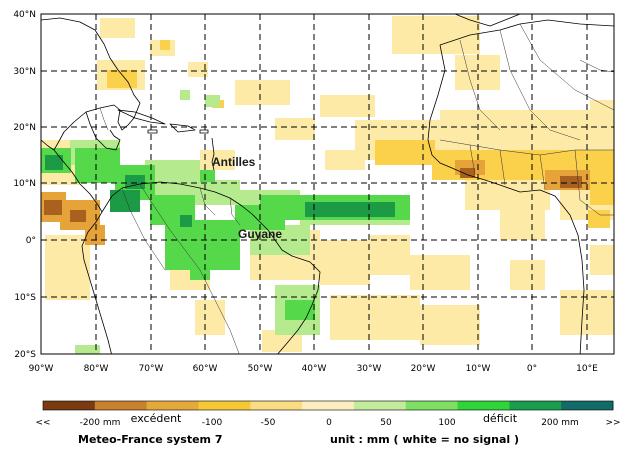  I want to click on lon-label: 40°W, so click(314, 369).